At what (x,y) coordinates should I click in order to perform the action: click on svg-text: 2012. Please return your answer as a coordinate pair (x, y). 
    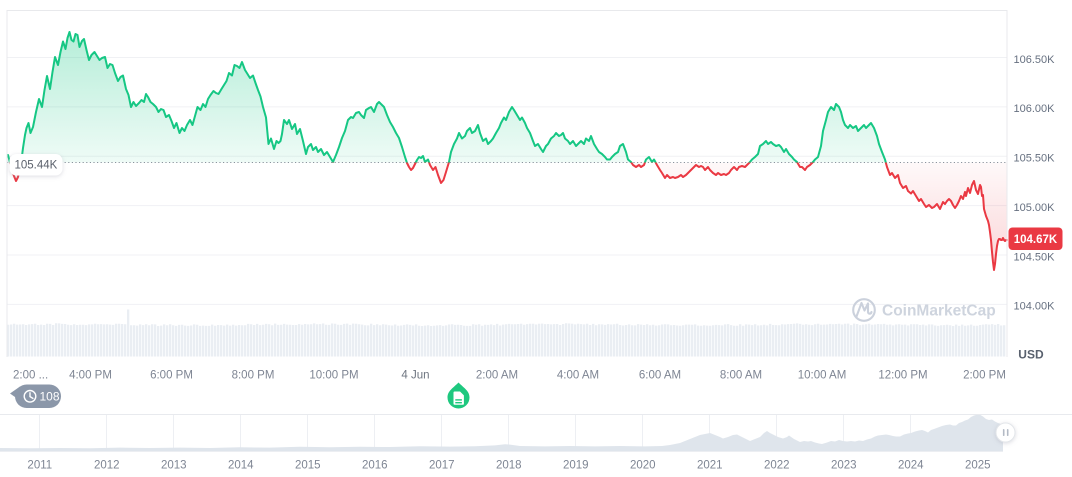
    Looking at the image, I should click on (107, 466).